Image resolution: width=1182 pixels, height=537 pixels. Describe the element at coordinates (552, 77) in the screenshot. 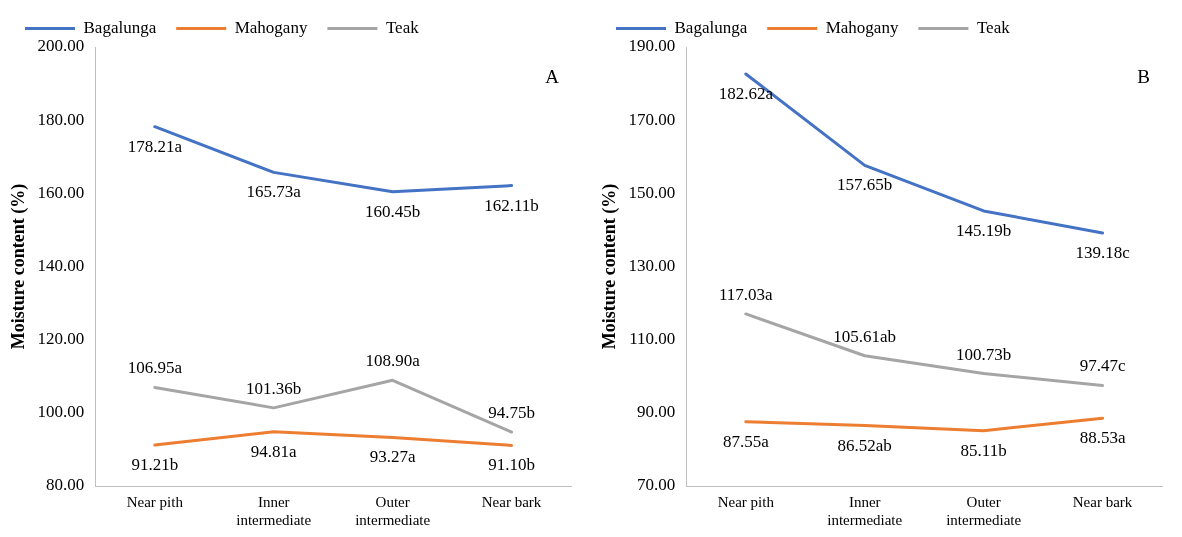

I see `annotation: A` at that location.